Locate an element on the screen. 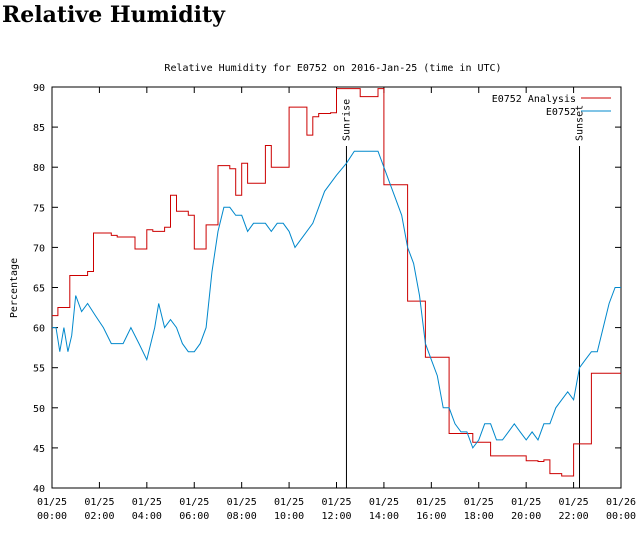 The height and width of the screenshot is (545, 641). annotation-label-sunrise: Sunrise is located at coordinates (346, 120).